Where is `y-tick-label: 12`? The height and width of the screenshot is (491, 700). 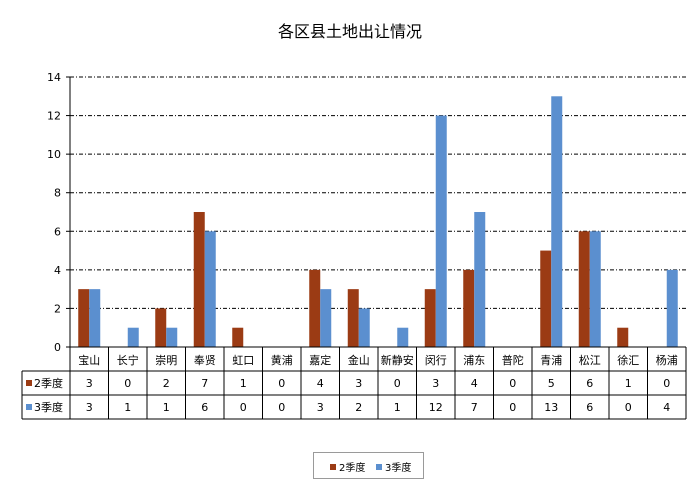 y-tick-label: 12 is located at coordinates (54, 116).